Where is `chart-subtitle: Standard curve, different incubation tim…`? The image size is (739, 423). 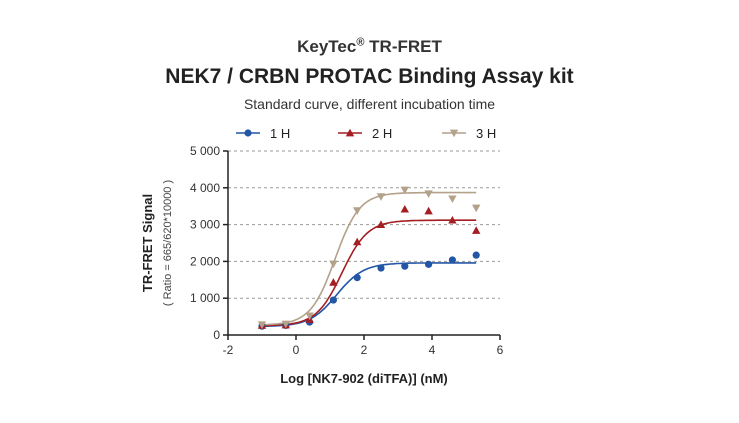 chart-subtitle: Standard curve, different incubation tim… is located at coordinates (369, 104).